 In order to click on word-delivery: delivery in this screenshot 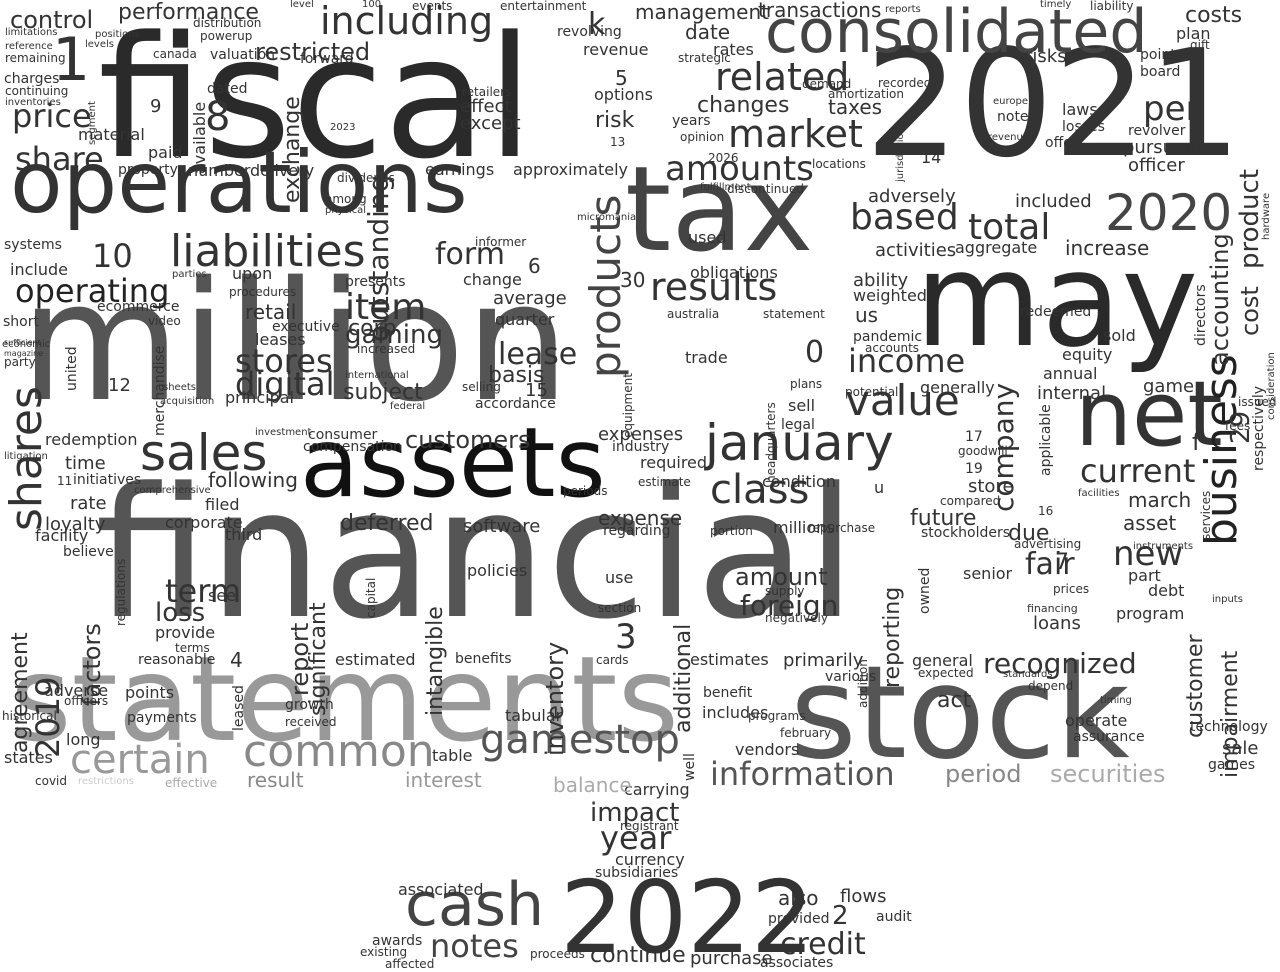, I will do `click(282, 170)`.